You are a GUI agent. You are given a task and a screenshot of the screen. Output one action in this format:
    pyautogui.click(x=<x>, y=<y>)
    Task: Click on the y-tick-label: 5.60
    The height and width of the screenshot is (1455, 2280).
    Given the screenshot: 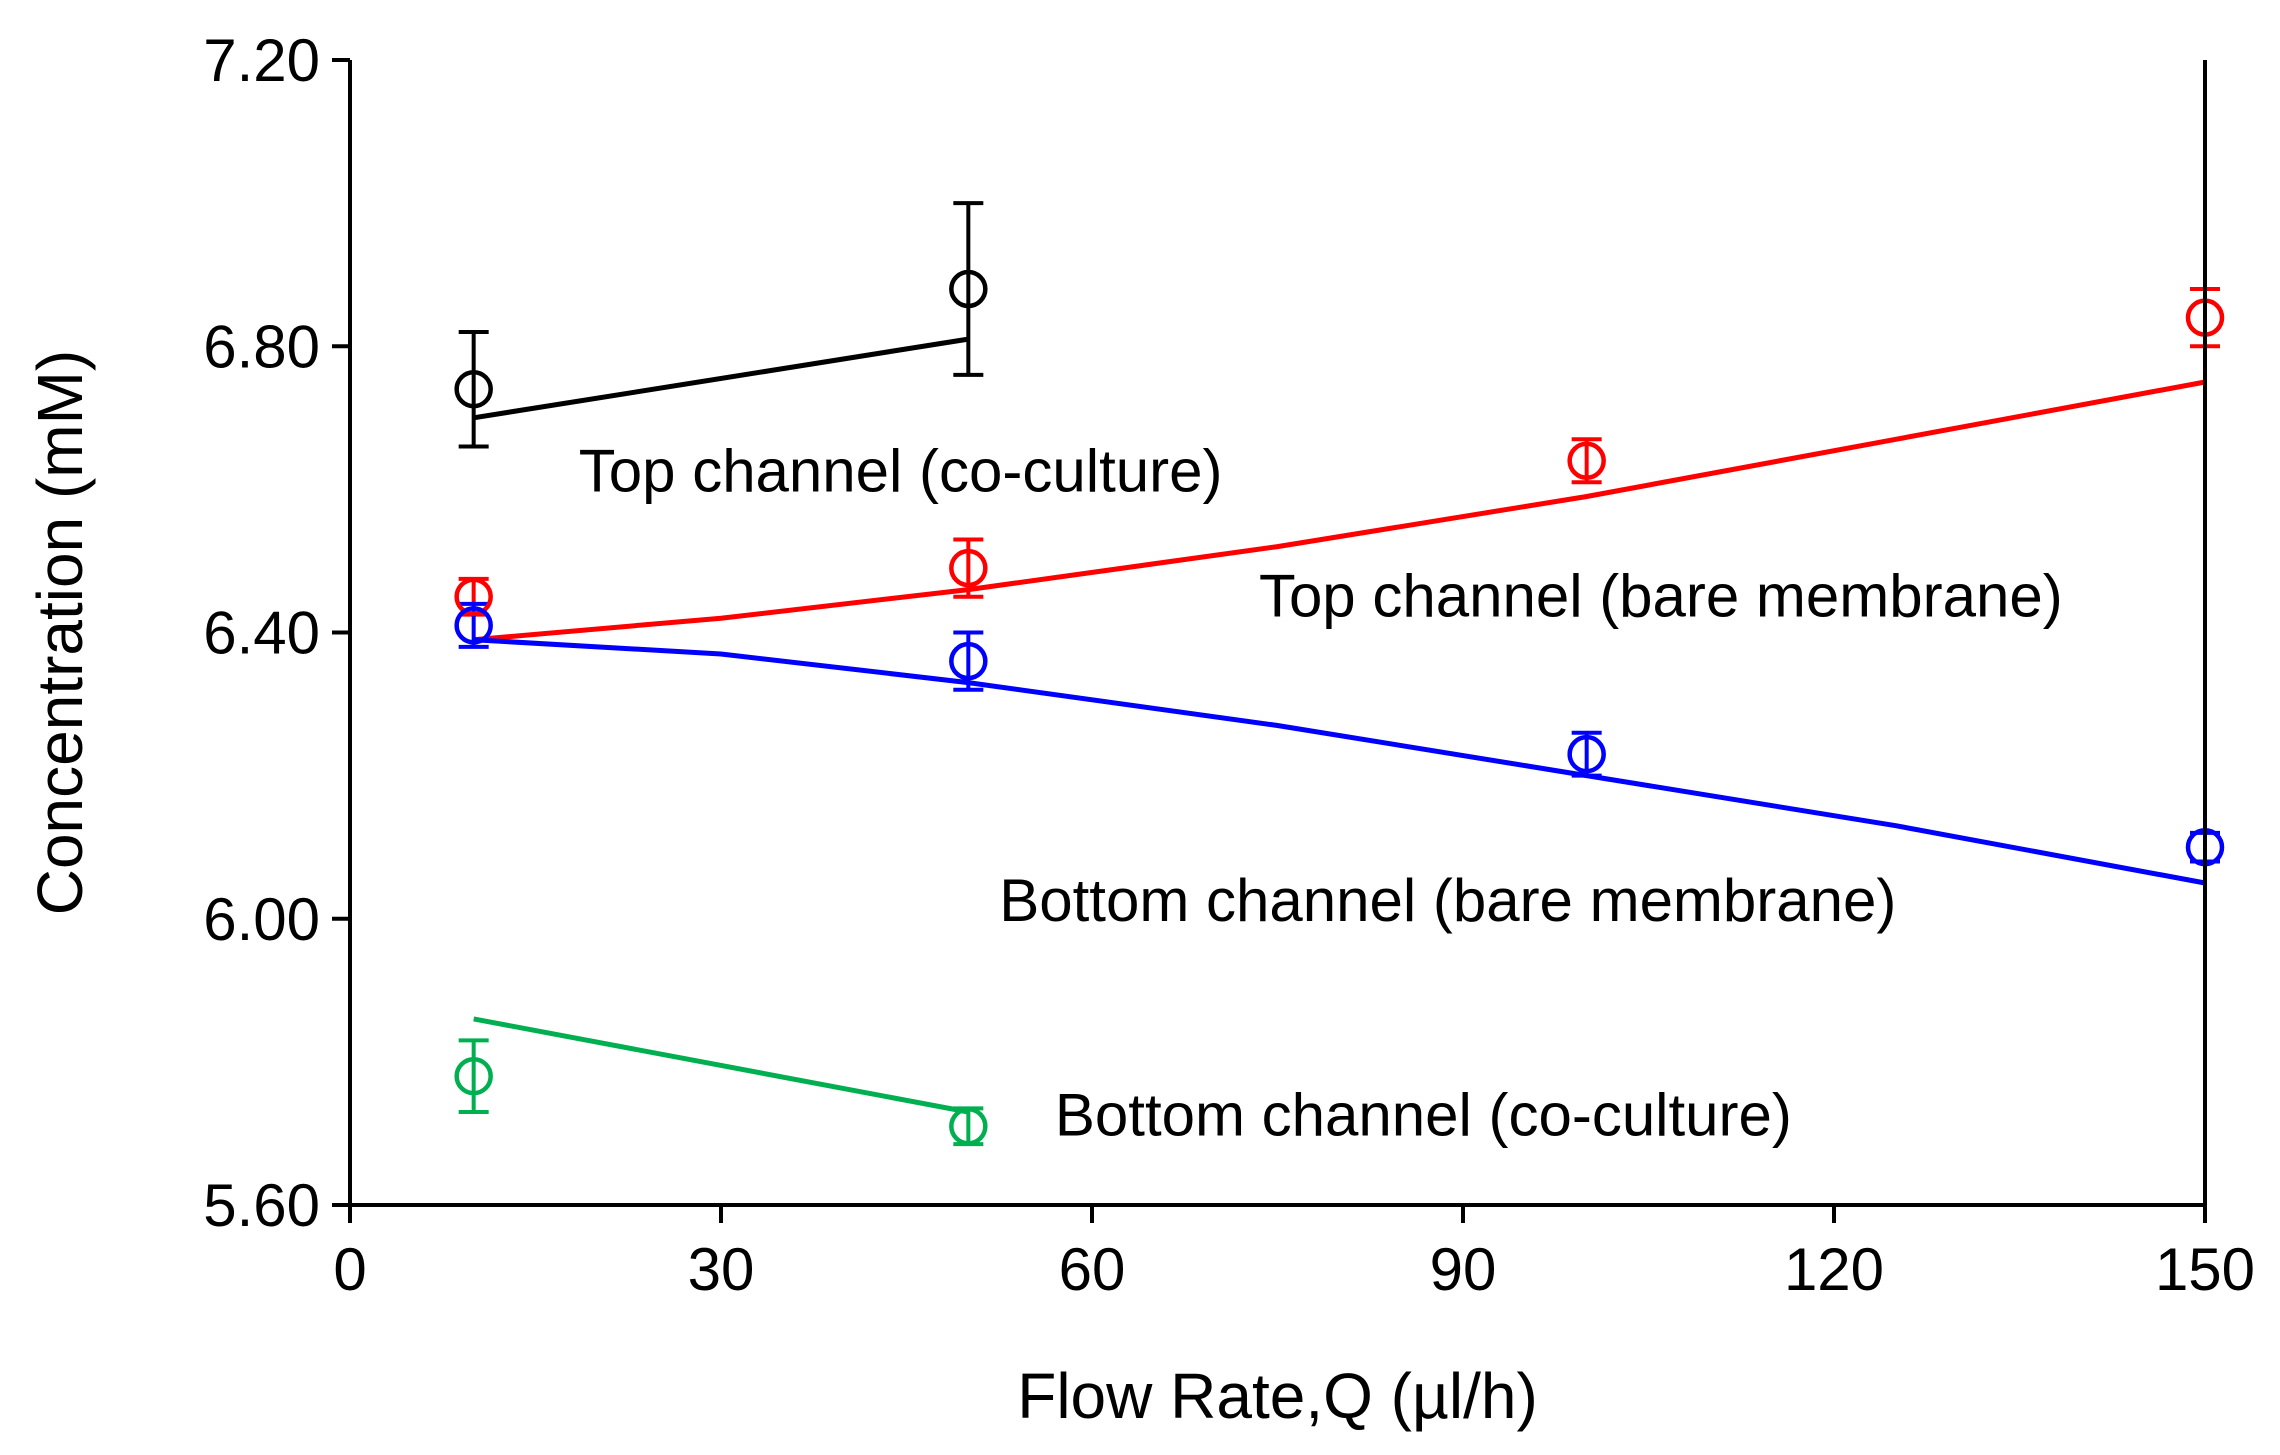 What is the action you would take?
    pyautogui.click(x=261, y=1205)
    